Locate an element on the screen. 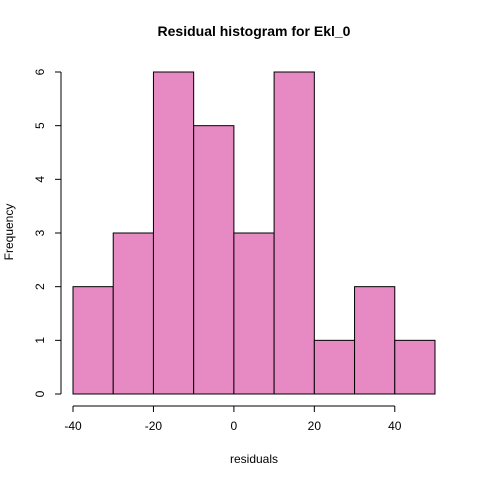  chart-title: Residual histogram for Ekl_0 is located at coordinates (254, 31).